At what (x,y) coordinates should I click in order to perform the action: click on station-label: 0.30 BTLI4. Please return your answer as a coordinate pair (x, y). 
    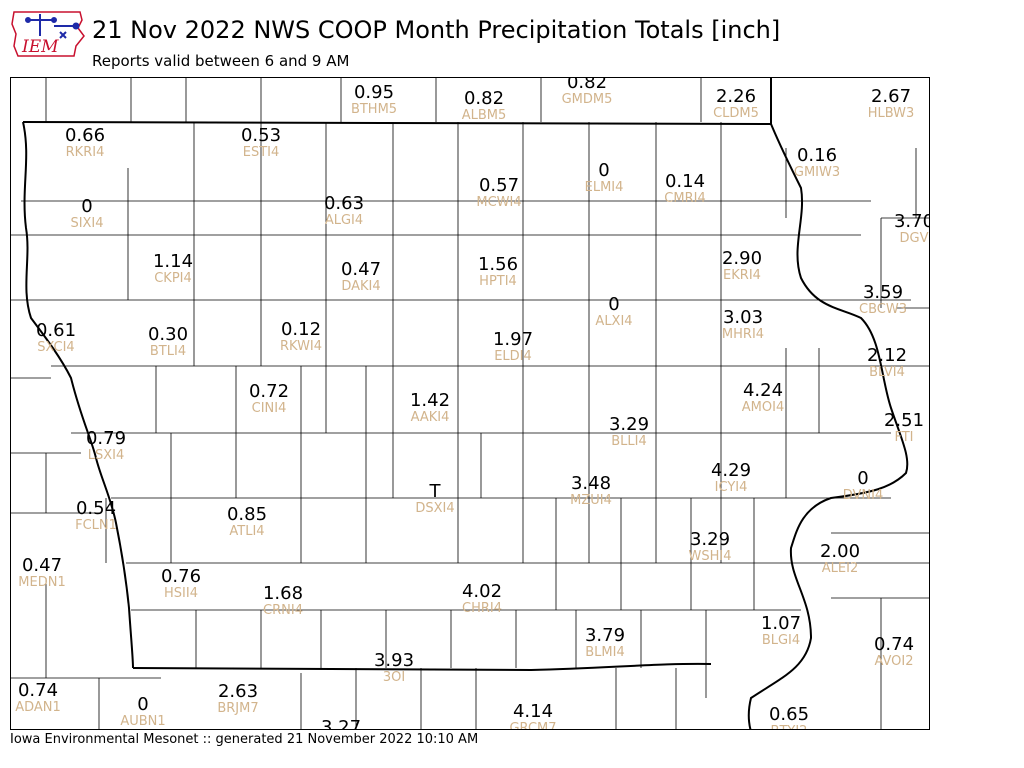
    Looking at the image, I should click on (168, 342).